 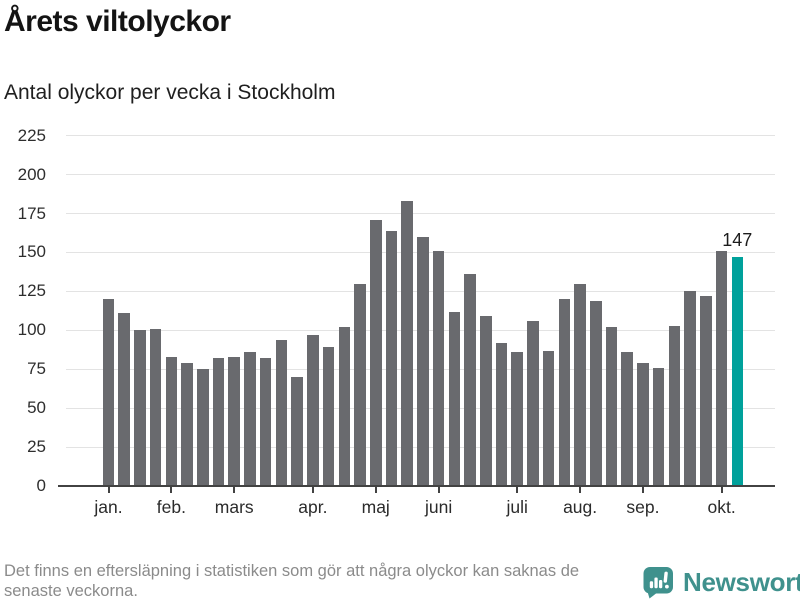 I want to click on y-tick-label-200: 200, so click(x=31, y=174).